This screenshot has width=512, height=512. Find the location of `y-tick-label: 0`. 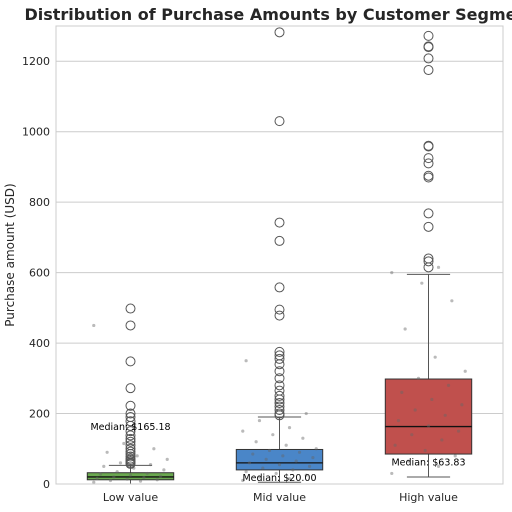

y-tick-label: 0 is located at coordinates (46, 484).